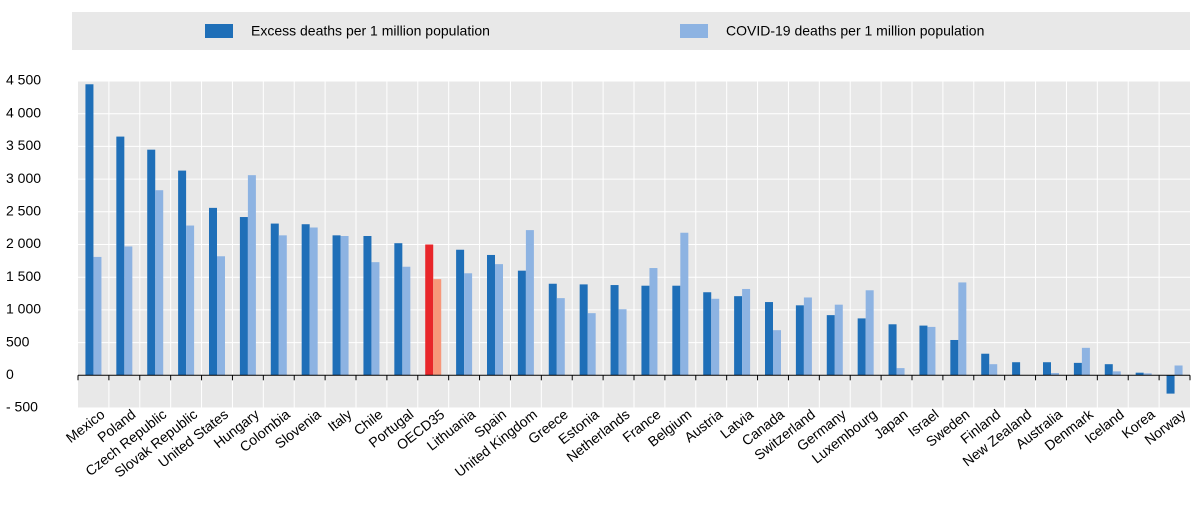 This screenshot has width=1194, height=516. Describe the element at coordinates (23, 309) in the screenshot. I see `y-tick-label: 1 000` at that location.